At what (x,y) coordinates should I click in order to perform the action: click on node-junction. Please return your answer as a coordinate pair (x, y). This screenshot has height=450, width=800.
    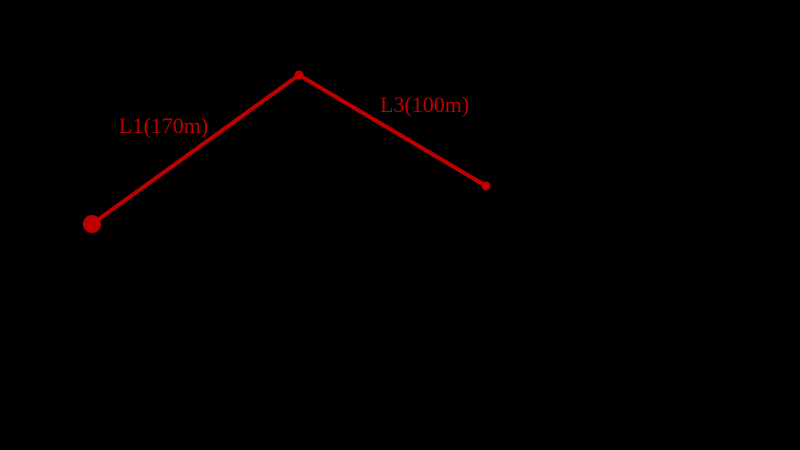
    Looking at the image, I should click on (299, 75).